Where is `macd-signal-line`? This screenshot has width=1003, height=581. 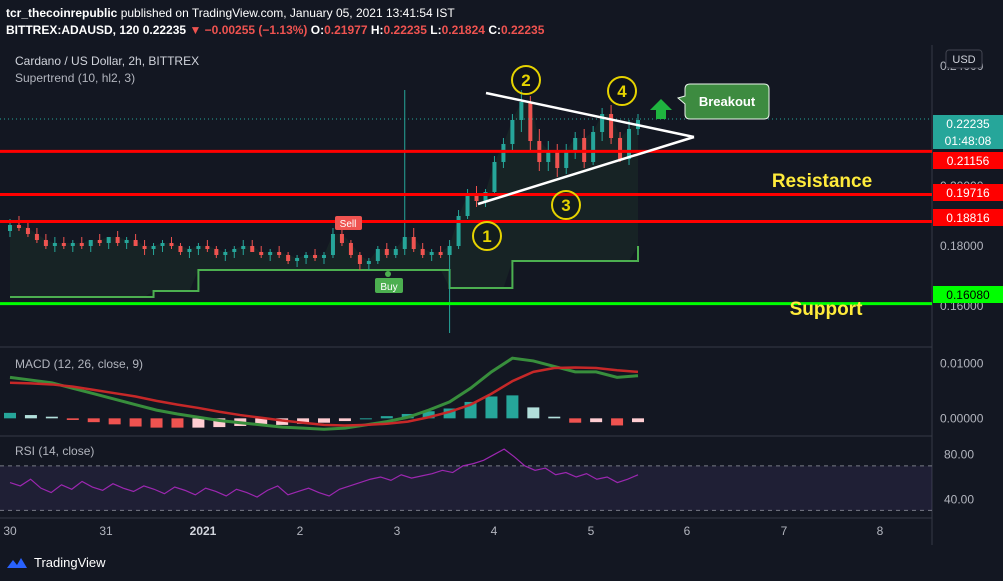
macd-signal-line is located at coordinates (324, 396).